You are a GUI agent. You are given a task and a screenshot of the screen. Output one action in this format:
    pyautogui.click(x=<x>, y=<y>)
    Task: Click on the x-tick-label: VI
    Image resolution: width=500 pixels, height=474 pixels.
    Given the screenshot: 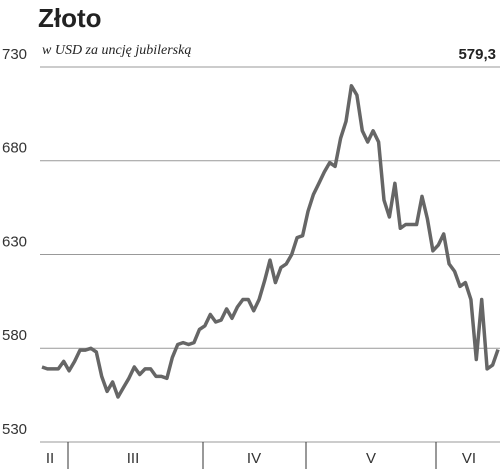 What is the action you would take?
    pyautogui.click(x=469, y=458)
    